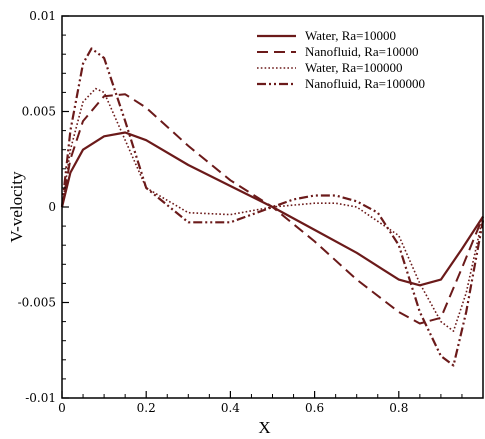  Describe the element at coordinates (353, 67) in the screenshot. I see `legend-label-3: Water, Ra=100000` at that location.